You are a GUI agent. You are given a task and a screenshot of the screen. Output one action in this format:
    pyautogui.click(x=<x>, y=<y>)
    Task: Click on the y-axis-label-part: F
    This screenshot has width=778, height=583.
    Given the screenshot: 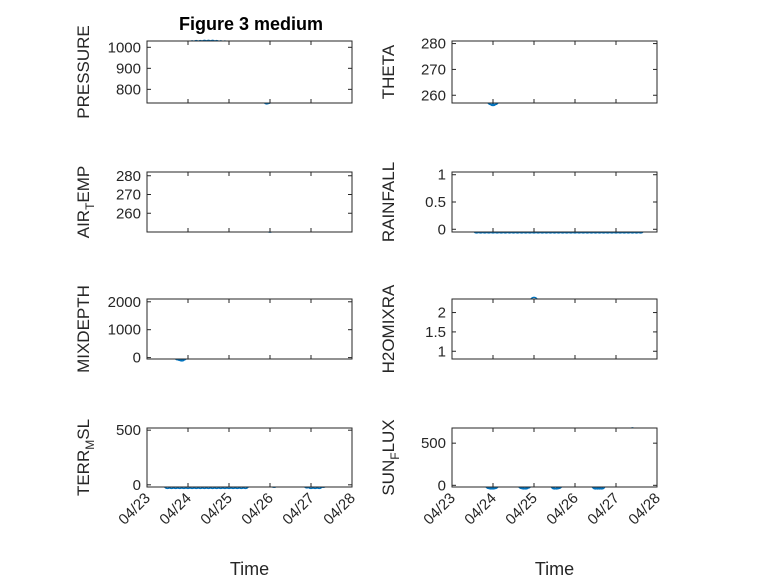 What is the action you would take?
    pyautogui.click(x=395, y=455)
    